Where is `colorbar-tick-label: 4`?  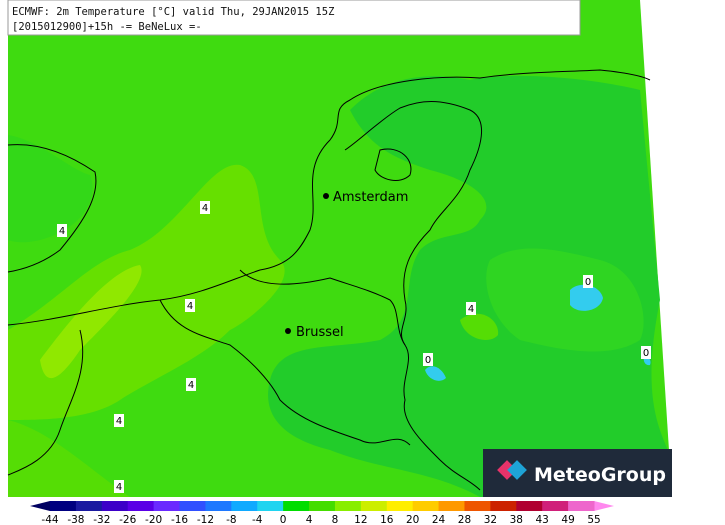 colorbar-tick-label: 4 is located at coordinates (309, 519).